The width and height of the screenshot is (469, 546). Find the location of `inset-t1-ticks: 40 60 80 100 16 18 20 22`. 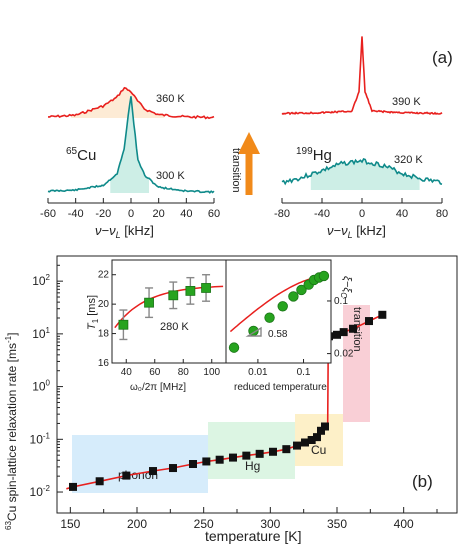

inset-t1-ticks: 40 60 80 100 16 18 20 22 is located at coordinates (159, 324).